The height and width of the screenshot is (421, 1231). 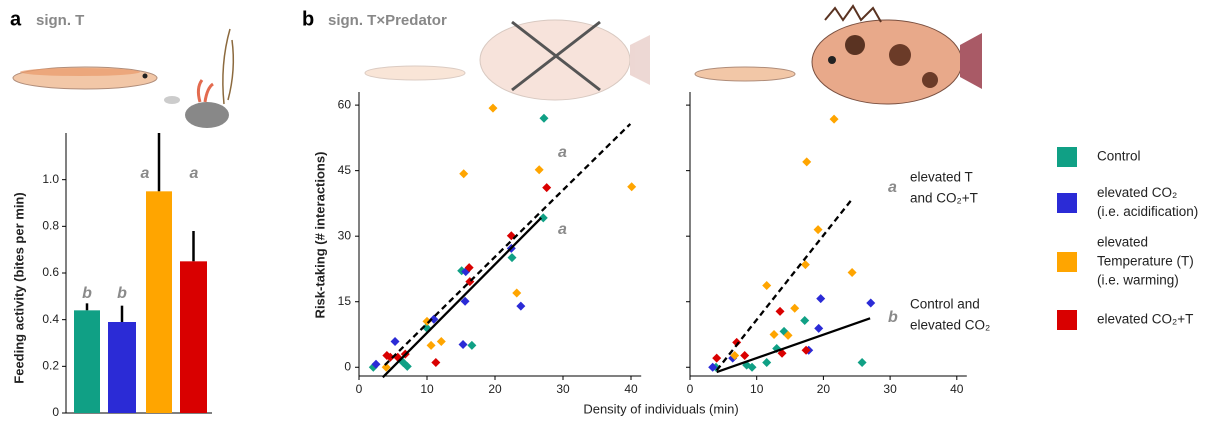 I want to click on x-tick-label: 0, so click(x=359, y=389).